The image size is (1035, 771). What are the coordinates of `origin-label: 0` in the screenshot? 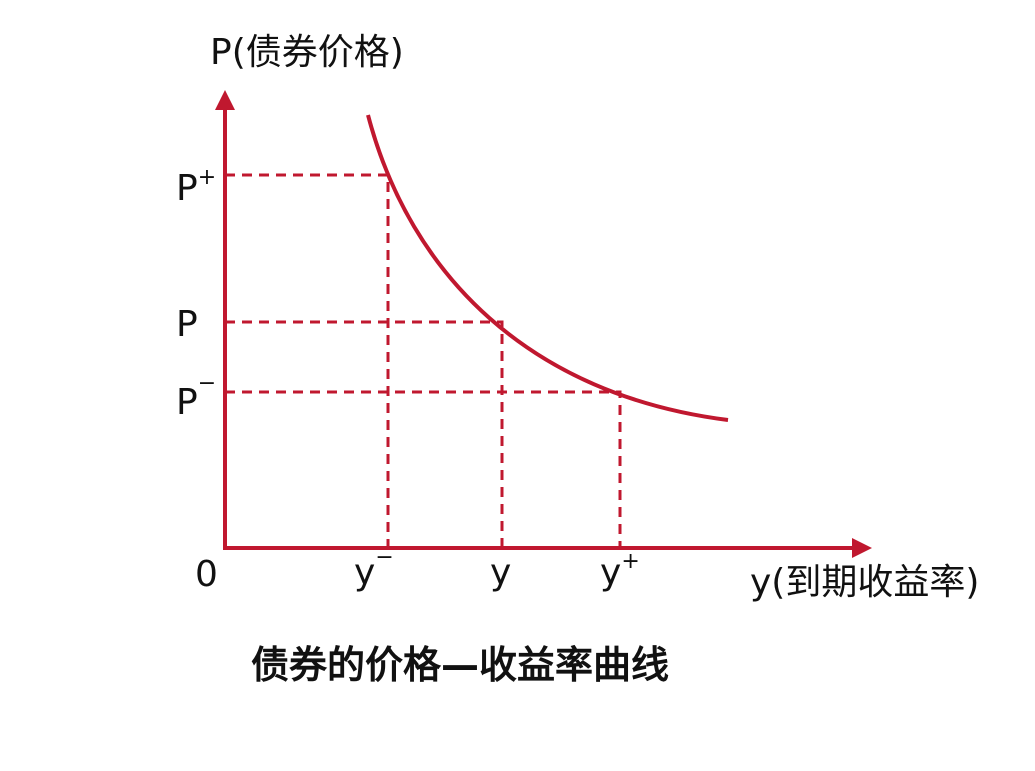 It's located at (206, 574).